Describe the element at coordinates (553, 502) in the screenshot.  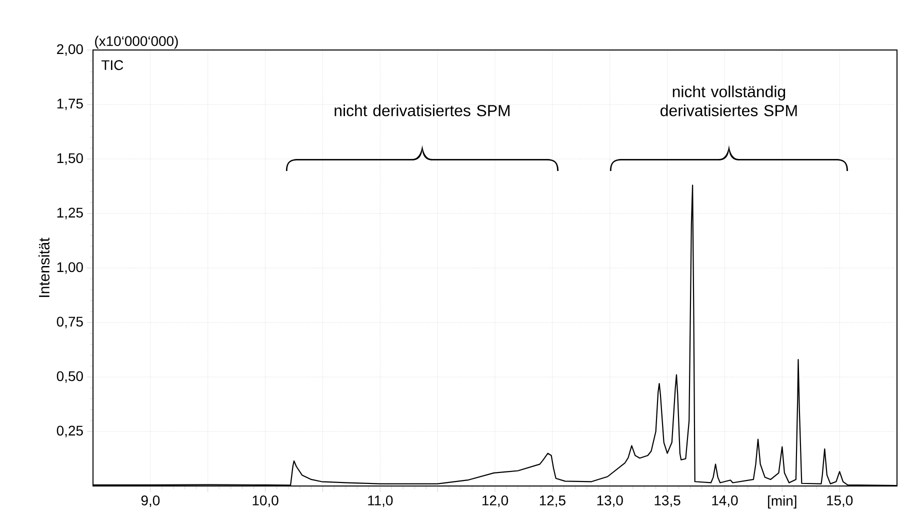
I see `x-tick-label: 12,5` at that location.